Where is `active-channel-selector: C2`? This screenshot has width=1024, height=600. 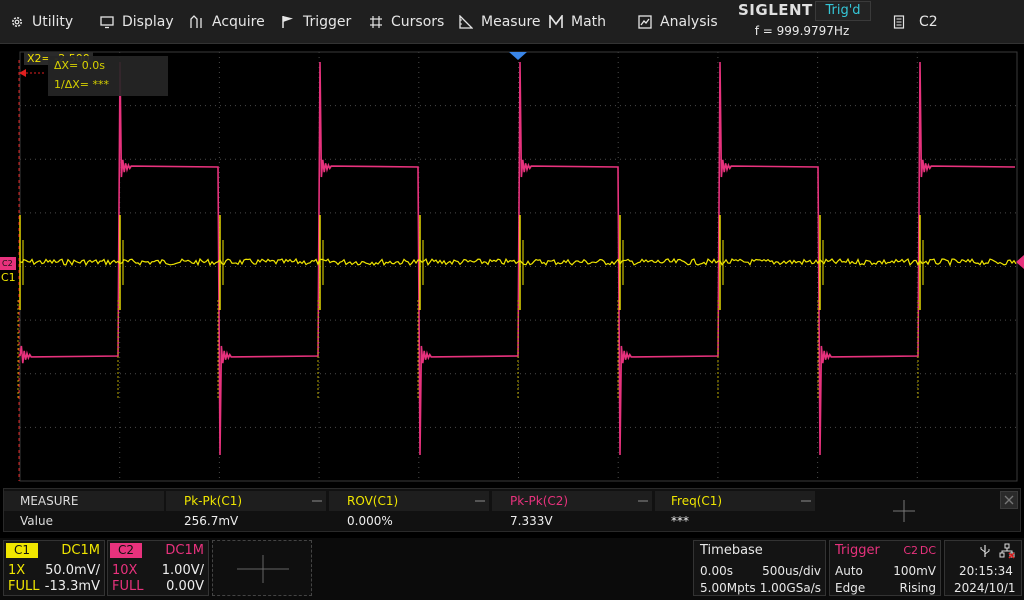
active-channel-selector: C2 is located at coordinates (928, 21).